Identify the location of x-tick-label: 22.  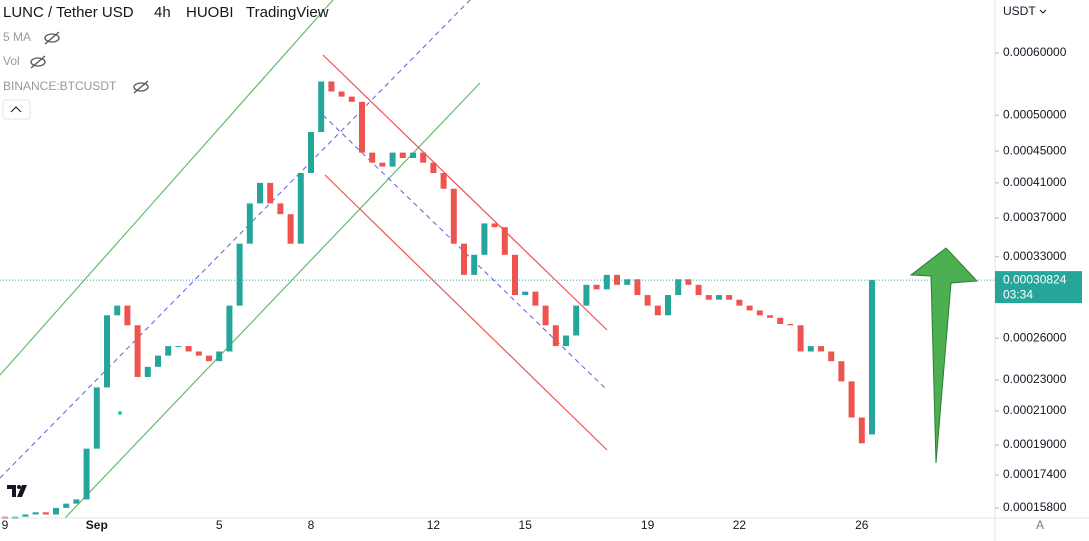
(740, 525).